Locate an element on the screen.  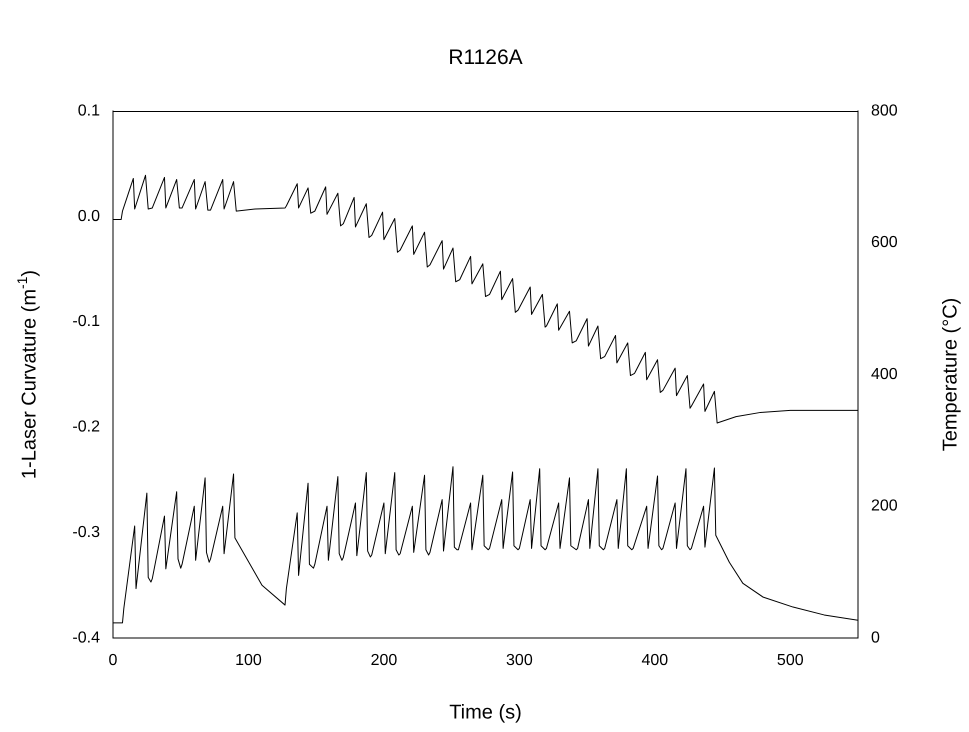
y-tick-label: -0.1 is located at coordinates (86, 321).